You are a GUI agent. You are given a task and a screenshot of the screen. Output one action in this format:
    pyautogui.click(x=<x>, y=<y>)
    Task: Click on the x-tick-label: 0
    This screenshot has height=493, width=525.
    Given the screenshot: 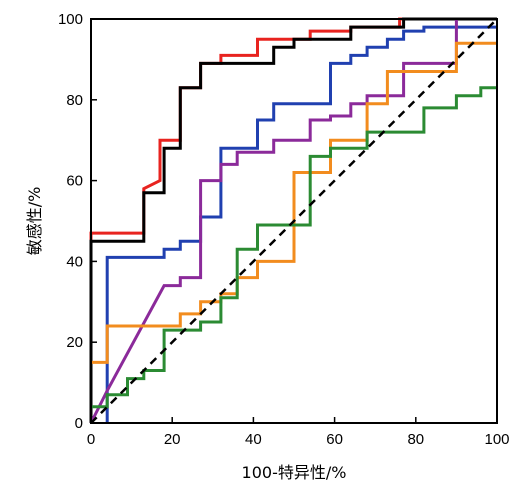 What is the action you would take?
    pyautogui.click(x=91, y=439)
    